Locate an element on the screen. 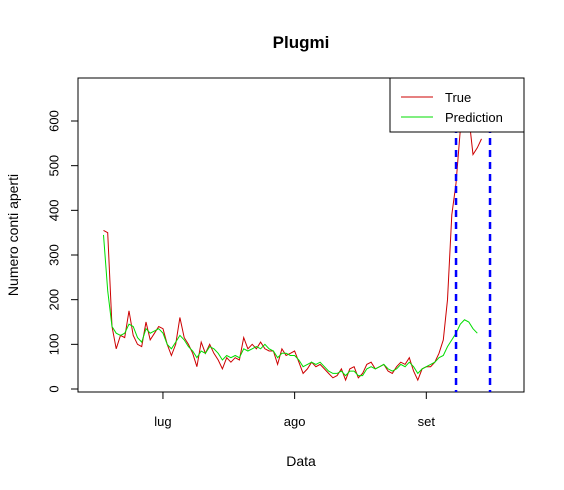 This screenshot has height=490, width=564. y-tick-label-600: 600 is located at coordinates (54, 121).